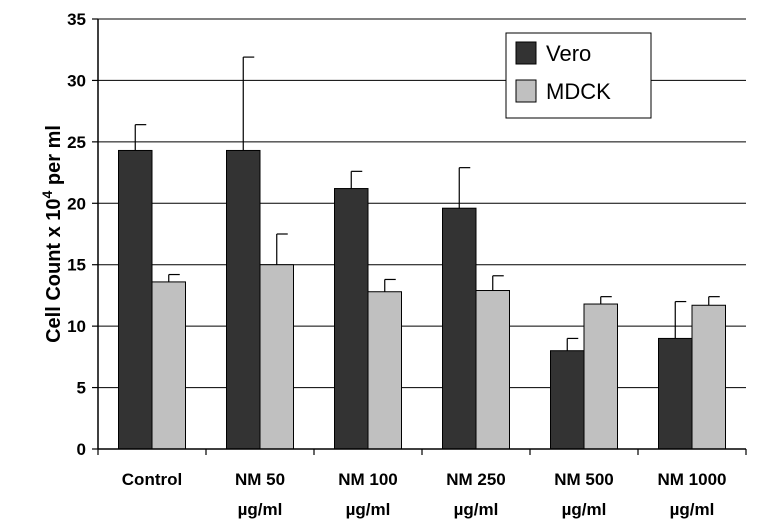  Describe the element at coordinates (76, 142) in the screenshot. I see `y-tick-label: 25` at that location.